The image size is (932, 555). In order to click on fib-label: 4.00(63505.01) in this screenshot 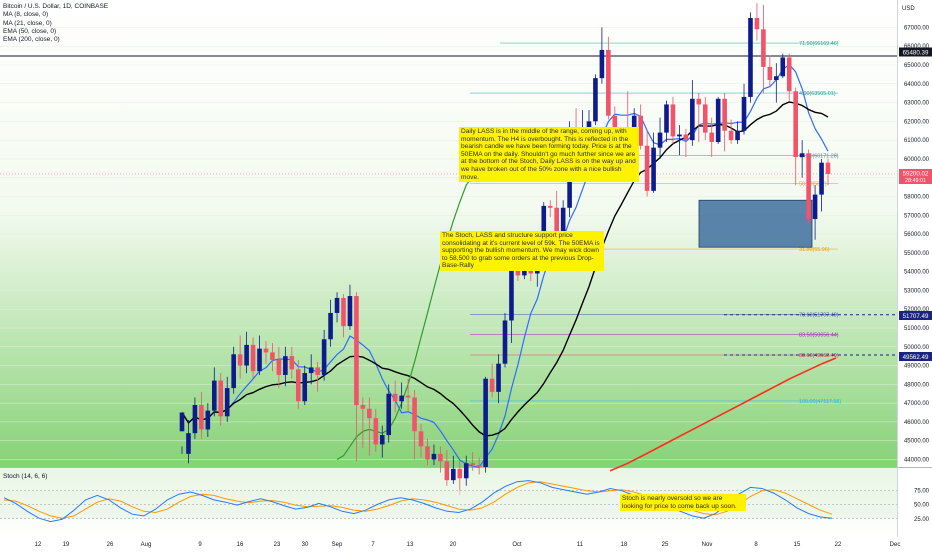, I will do `click(817, 94)`.